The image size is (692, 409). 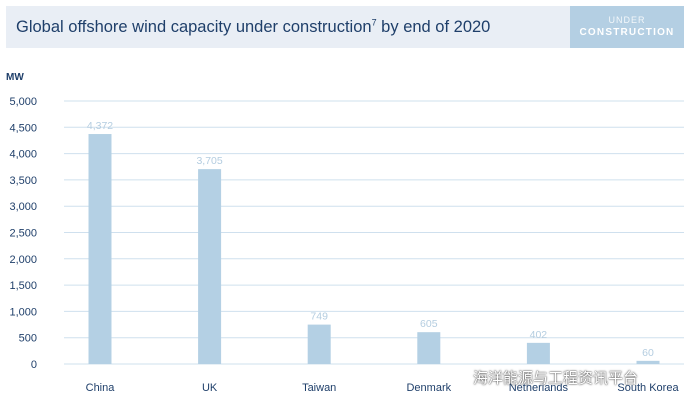 I want to click on title-suffix: by end of 2020, so click(x=433, y=27).